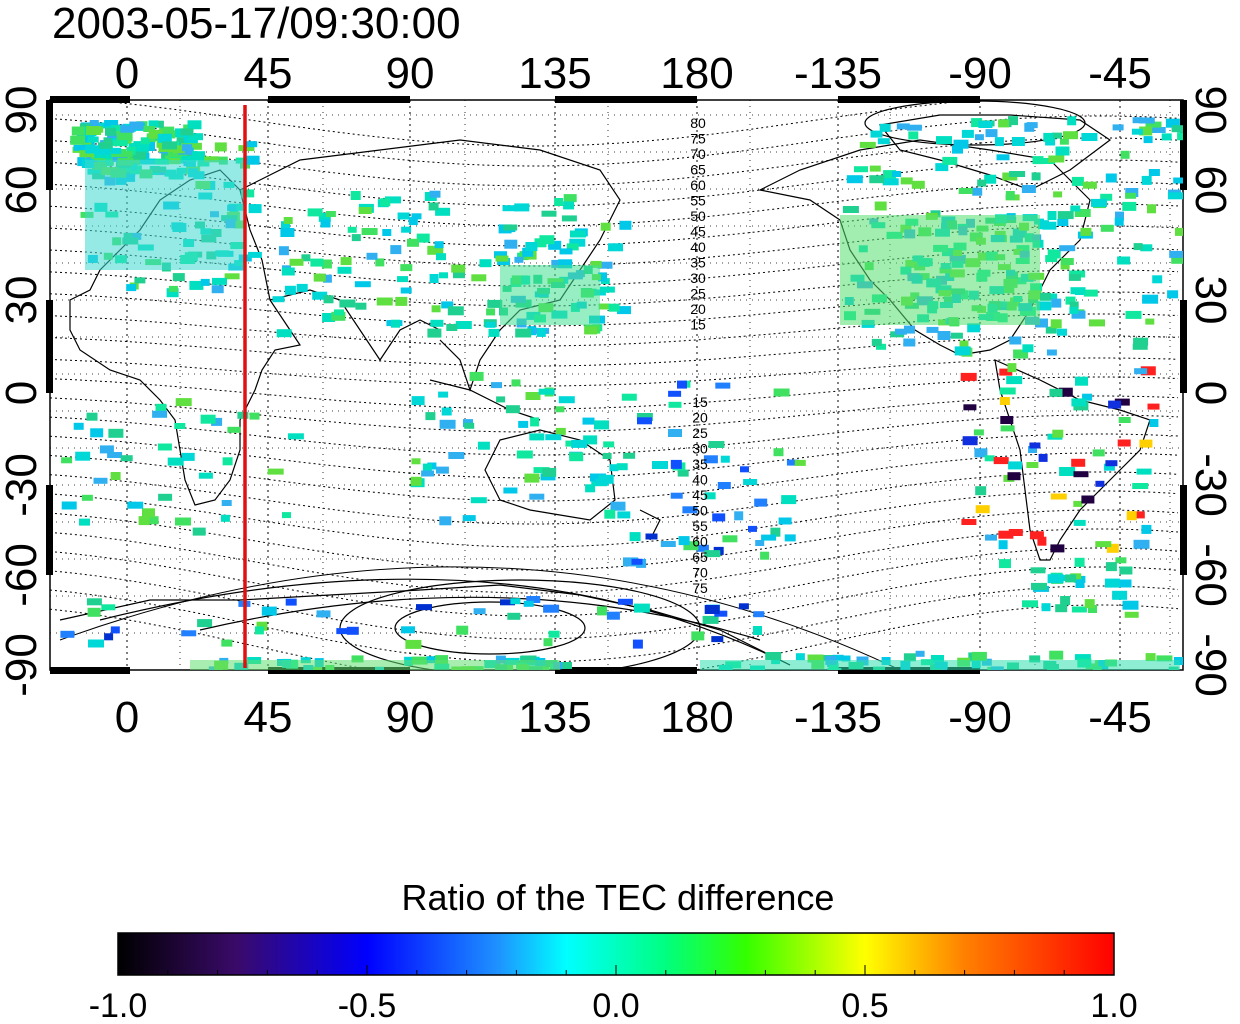 The height and width of the screenshot is (1024, 1240). Describe the element at coordinates (696, 717) in the screenshot. I see `lon-tick-label-bottom: 180` at that location.